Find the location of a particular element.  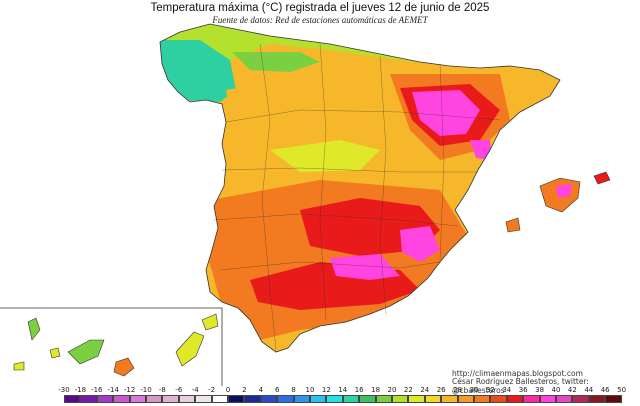

legend-tick-label: -14 is located at coordinates (113, 390).